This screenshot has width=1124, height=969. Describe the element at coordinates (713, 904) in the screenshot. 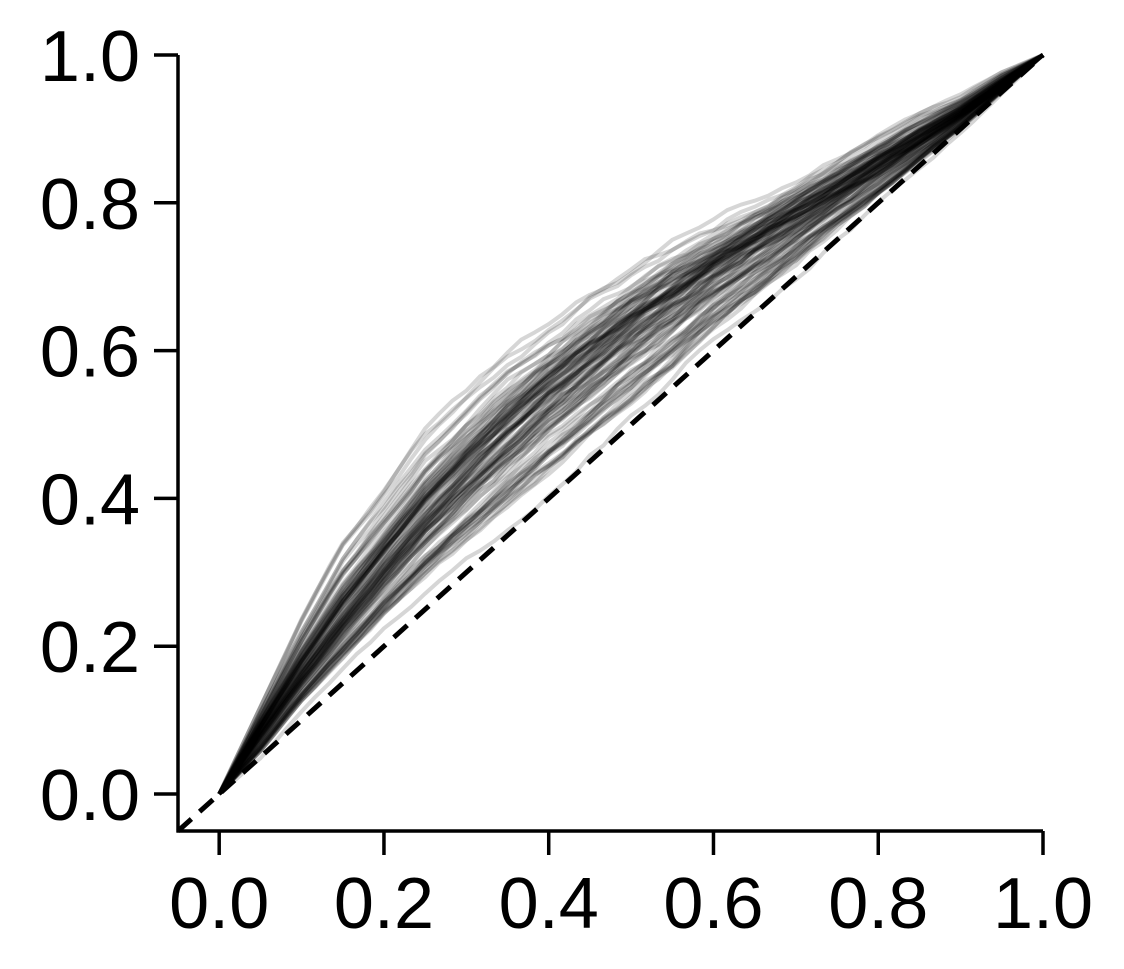

I see `x-tick-label: 0.6` at that location.